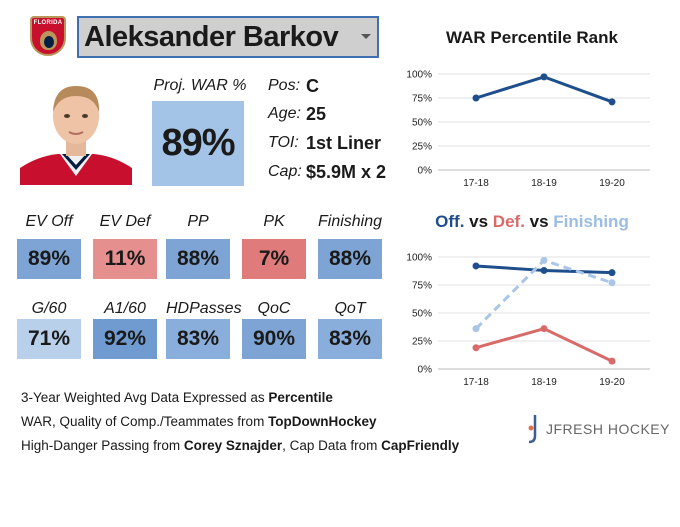 Image resolution: width=680 pixels, height=527 pixels. Describe the element at coordinates (284, 85) in the screenshot. I see `pos-label: Pos:` at that location.